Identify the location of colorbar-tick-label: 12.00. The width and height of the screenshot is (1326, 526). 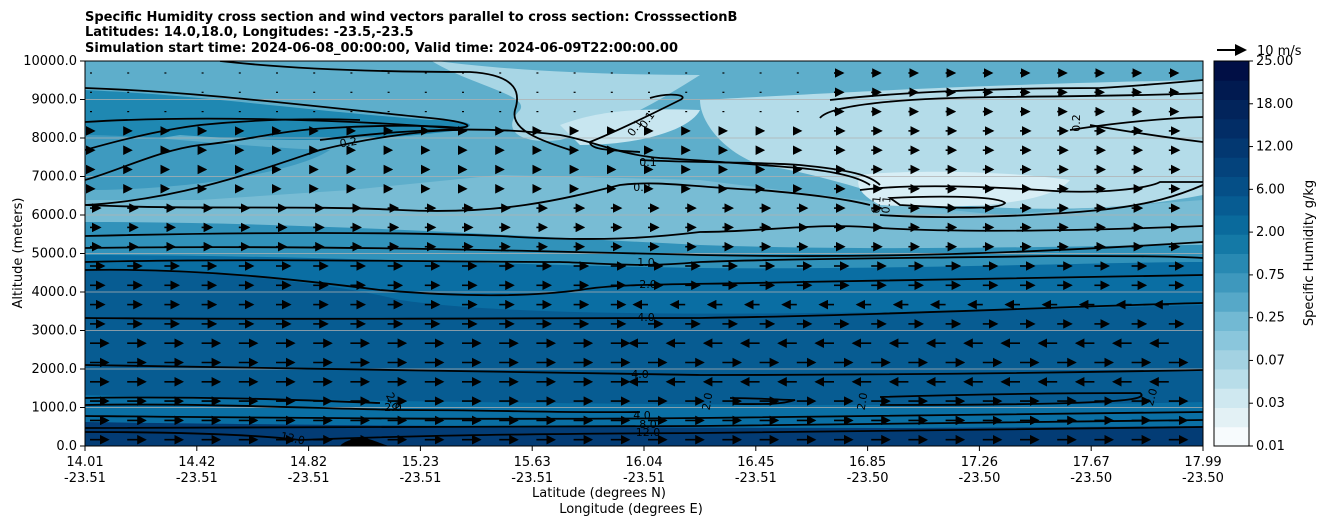
(1274, 147).